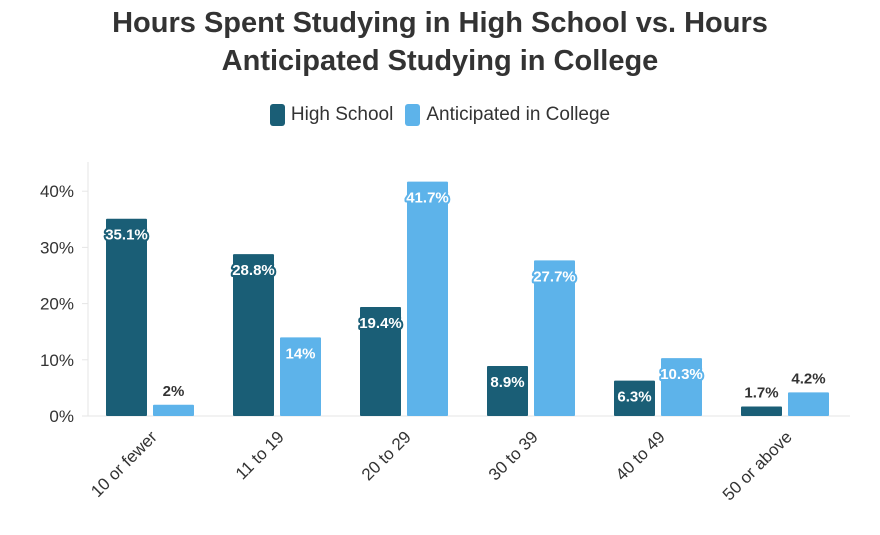 The image size is (880, 535). What do you see at coordinates (761, 411) in the screenshot?
I see `bar-high-school-50-or-above` at bounding box center [761, 411].